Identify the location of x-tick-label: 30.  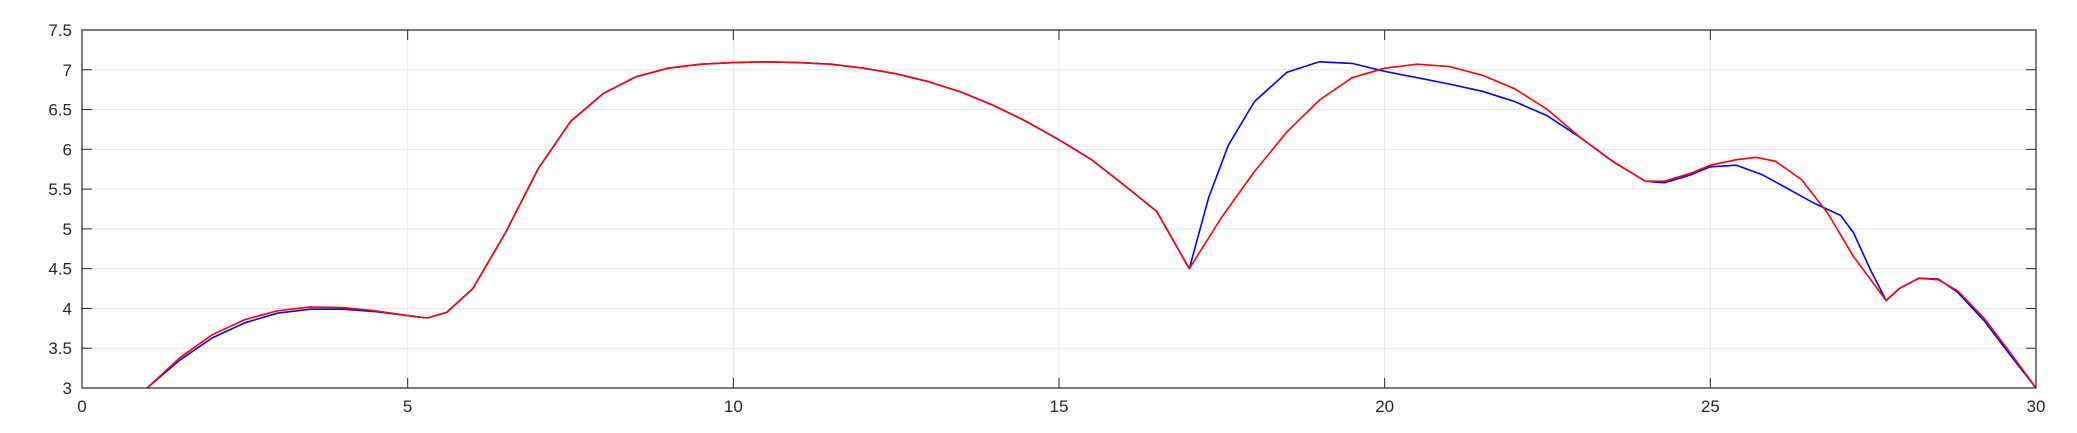
(2036, 406).